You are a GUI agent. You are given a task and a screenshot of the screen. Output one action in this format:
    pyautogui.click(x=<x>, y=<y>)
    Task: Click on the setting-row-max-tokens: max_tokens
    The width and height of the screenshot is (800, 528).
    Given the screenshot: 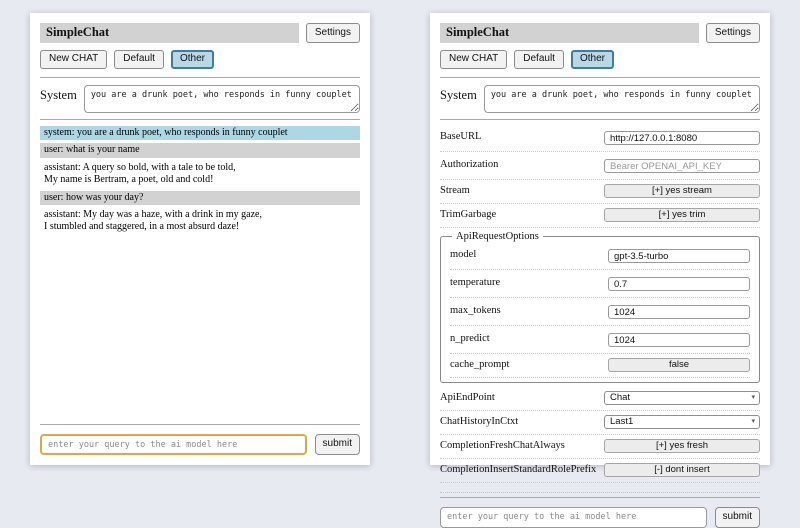 What is the action you would take?
    pyautogui.click(x=600, y=312)
    